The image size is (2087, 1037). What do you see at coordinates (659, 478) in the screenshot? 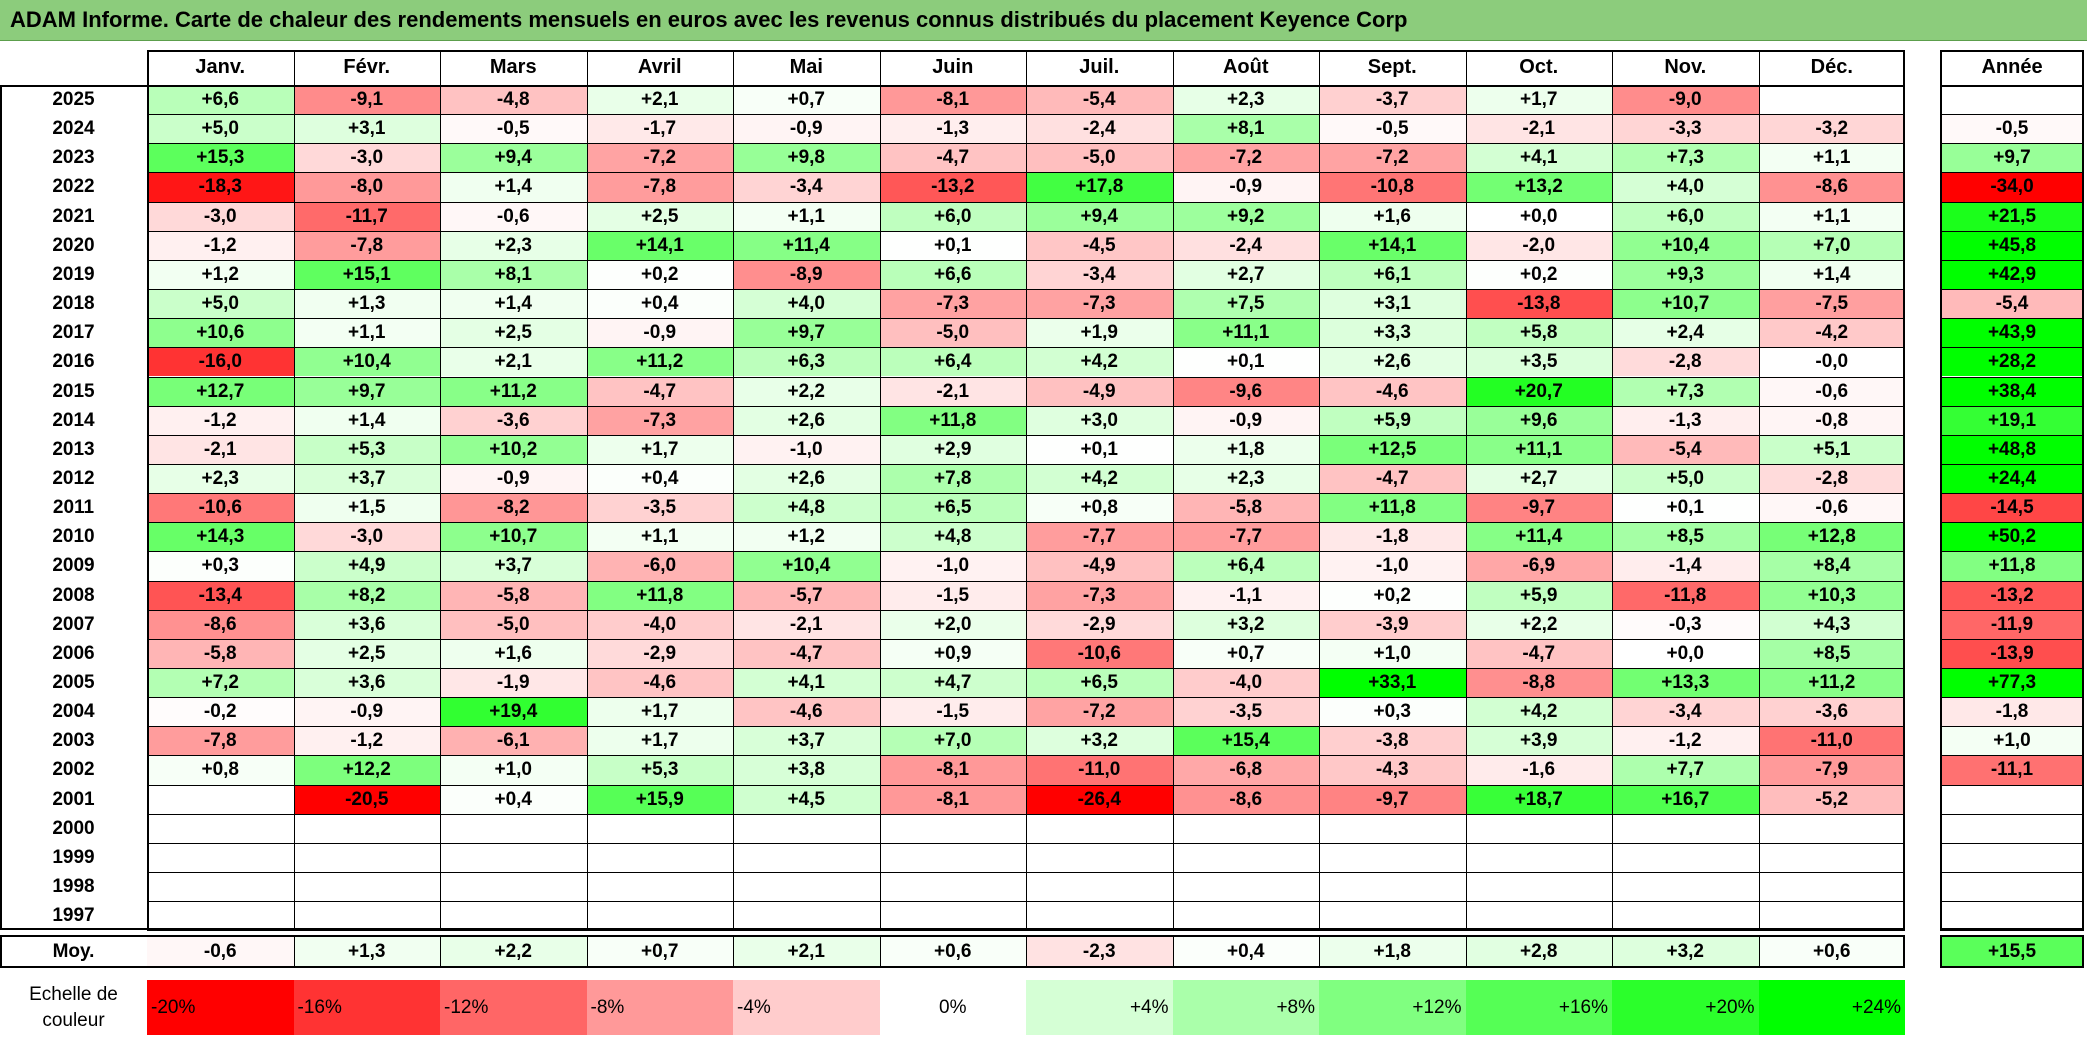
I see `heatmap-cell: +0,4` at bounding box center [659, 478].